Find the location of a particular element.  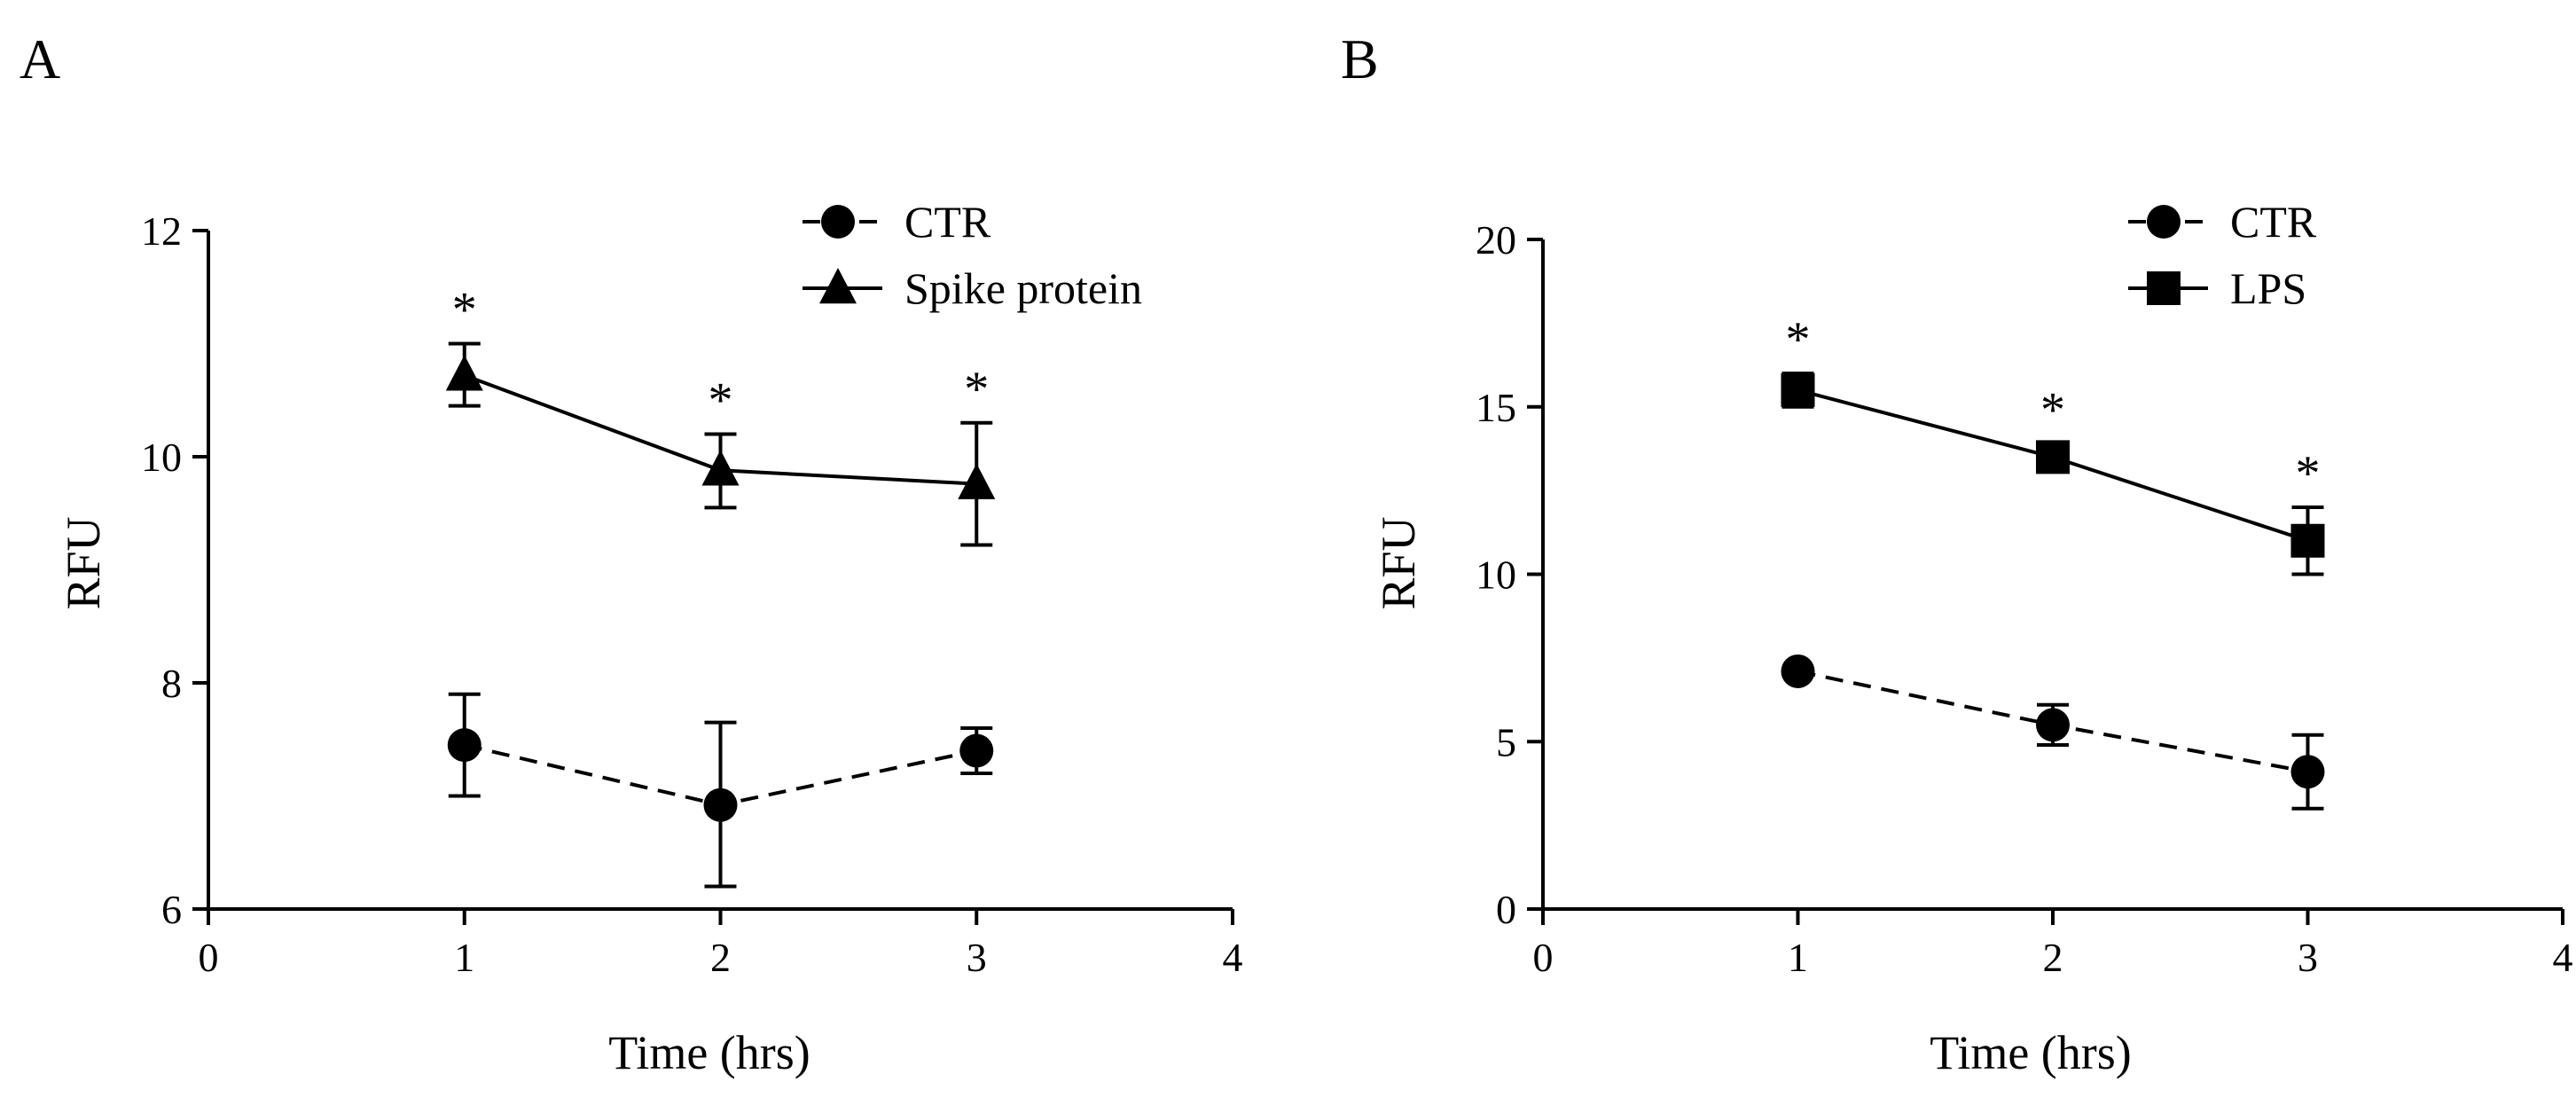

y-tick-label: 6 is located at coordinates (171, 909).